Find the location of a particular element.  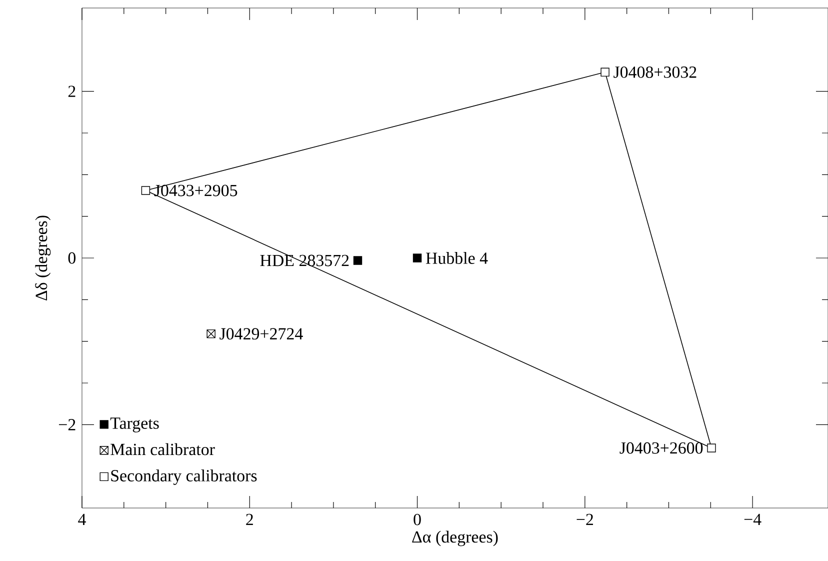

y-tick-label: −2 is located at coordinates (67, 424).